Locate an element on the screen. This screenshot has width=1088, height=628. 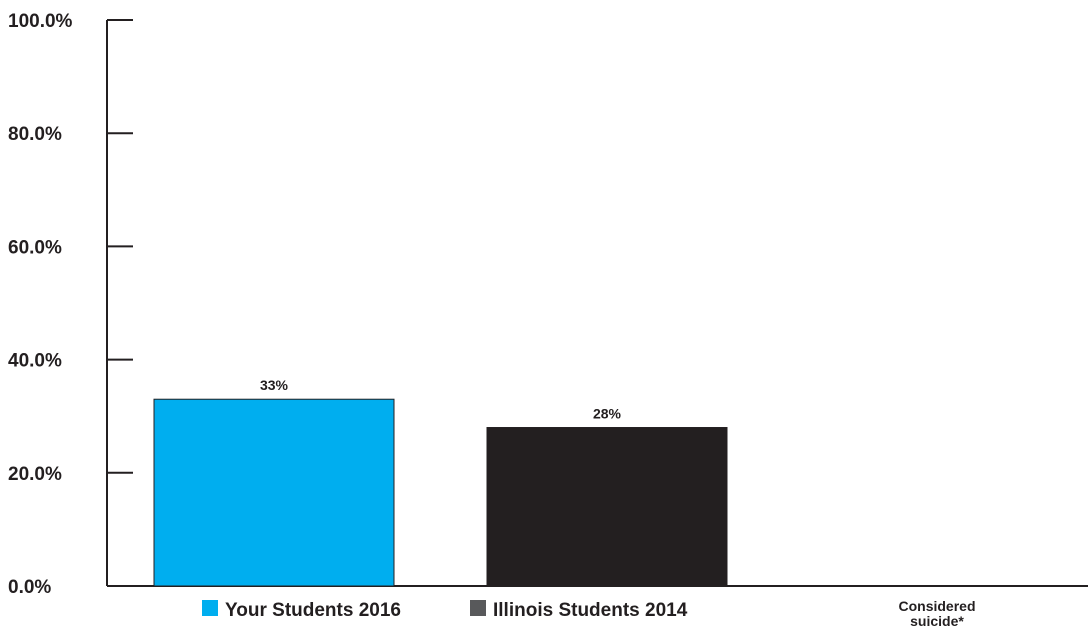
category-label-line: suicide* is located at coordinates (937, 620).